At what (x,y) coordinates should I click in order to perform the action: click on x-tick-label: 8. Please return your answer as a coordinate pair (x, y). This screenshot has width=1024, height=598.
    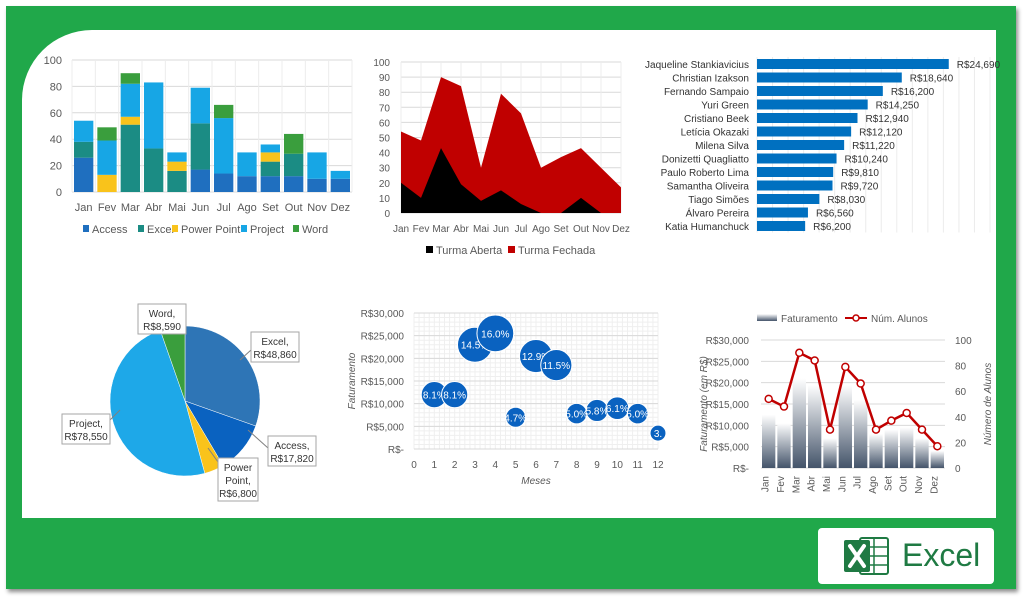
    Looking at the image, I should click on (577, 465).